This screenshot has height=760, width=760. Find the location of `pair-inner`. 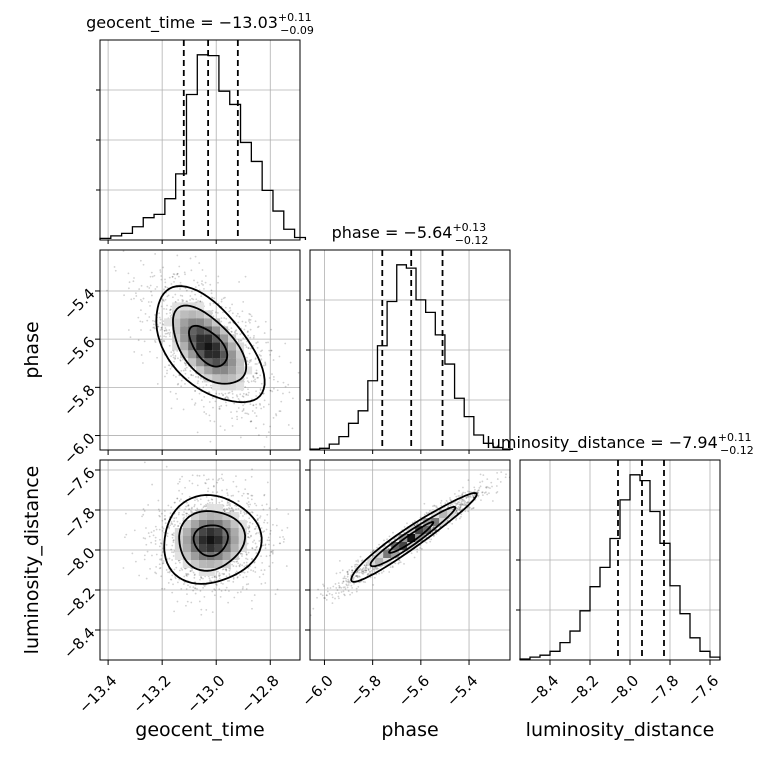

pair-inner is located at coordinates (200, 560).